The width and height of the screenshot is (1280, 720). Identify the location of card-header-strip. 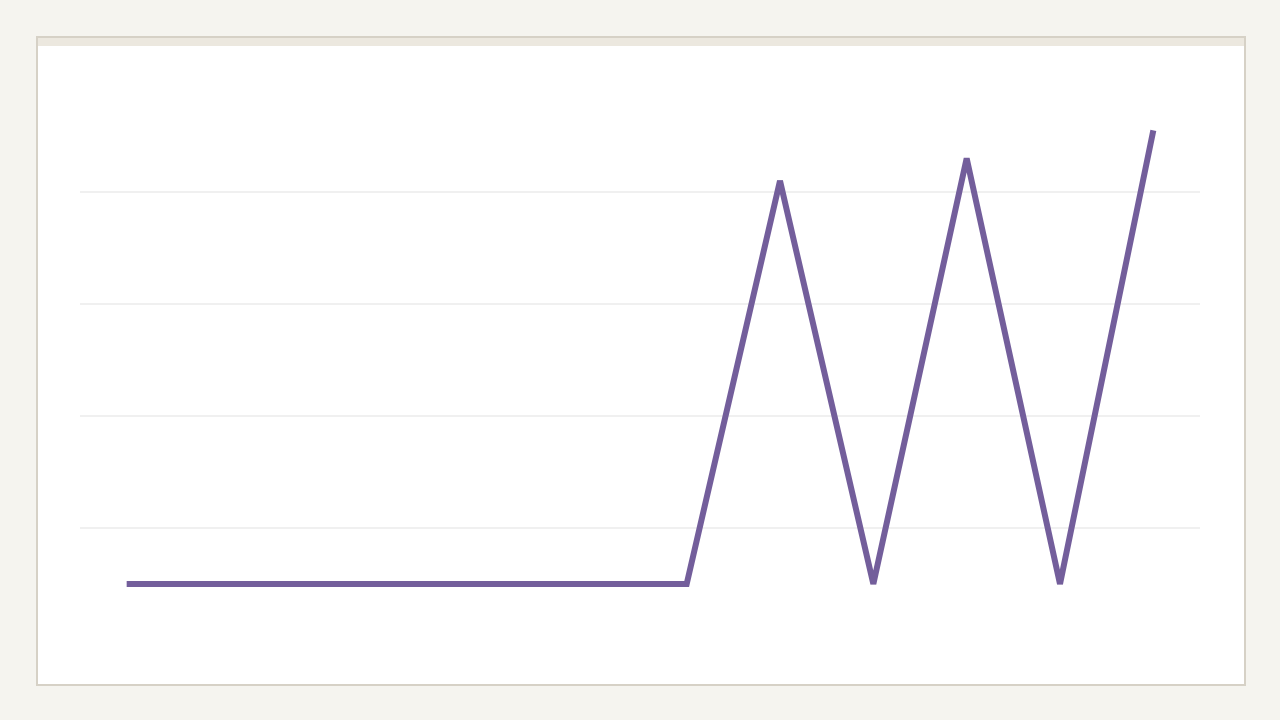
(641, 42).